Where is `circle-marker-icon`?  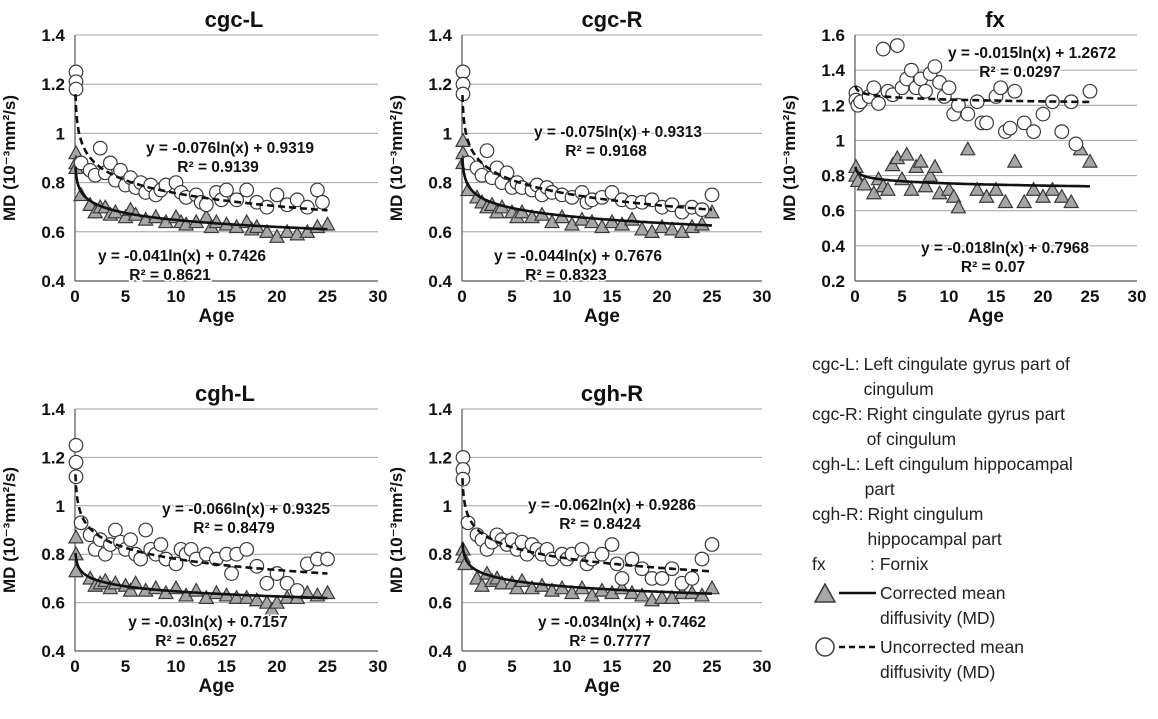
circle-marker-icon is located at coordinates (825, 647).